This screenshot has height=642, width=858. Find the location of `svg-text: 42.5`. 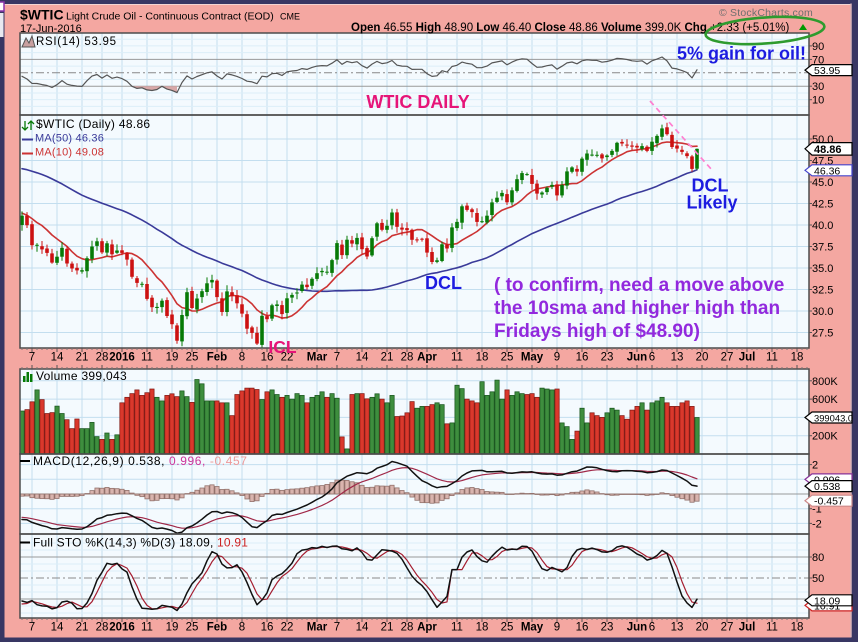

svg-text: 42.5 is located at coordinates (822, 205).